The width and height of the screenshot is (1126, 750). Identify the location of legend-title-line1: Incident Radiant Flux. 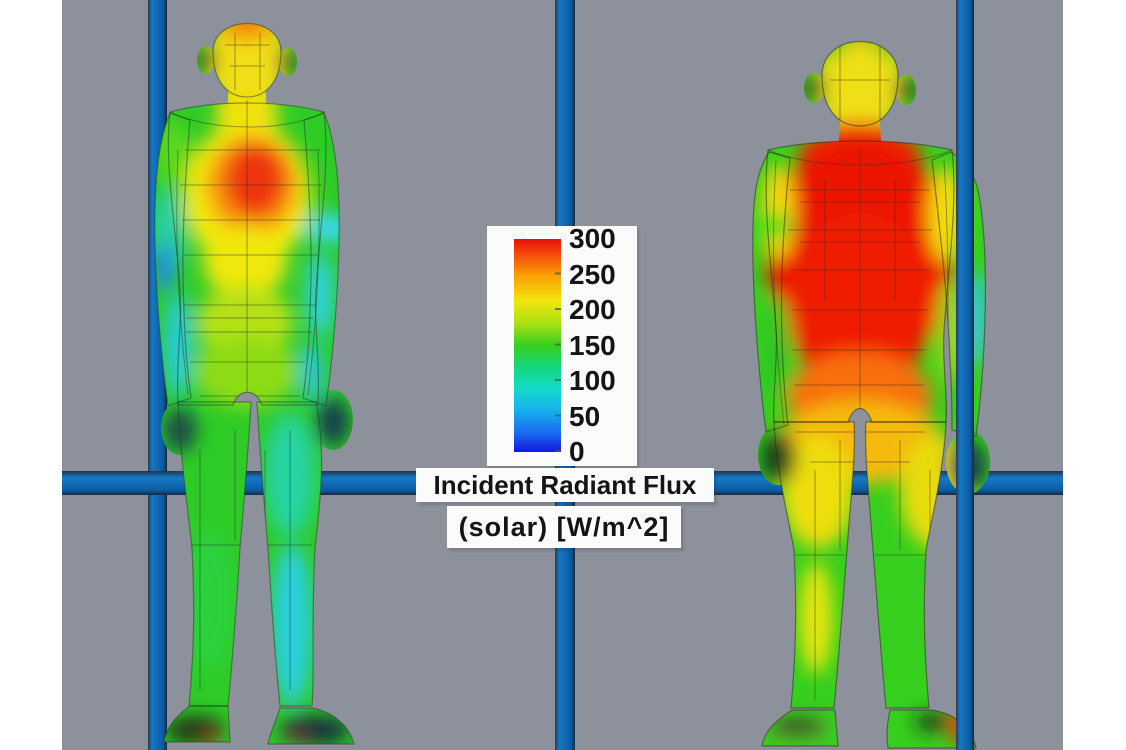
(565, 485).